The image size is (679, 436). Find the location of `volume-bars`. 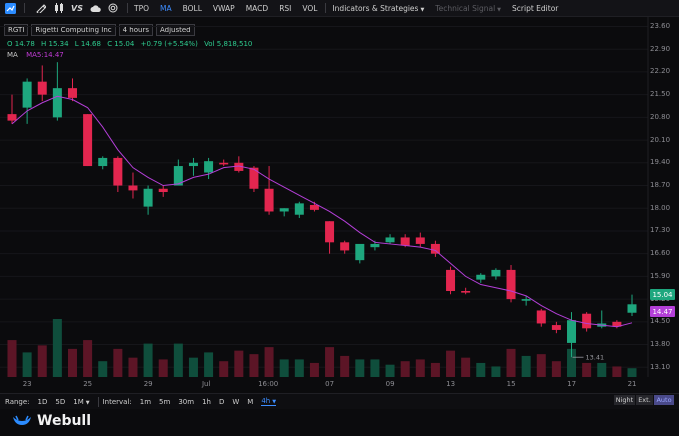

volume-bars is located at coordinates (322, 348).